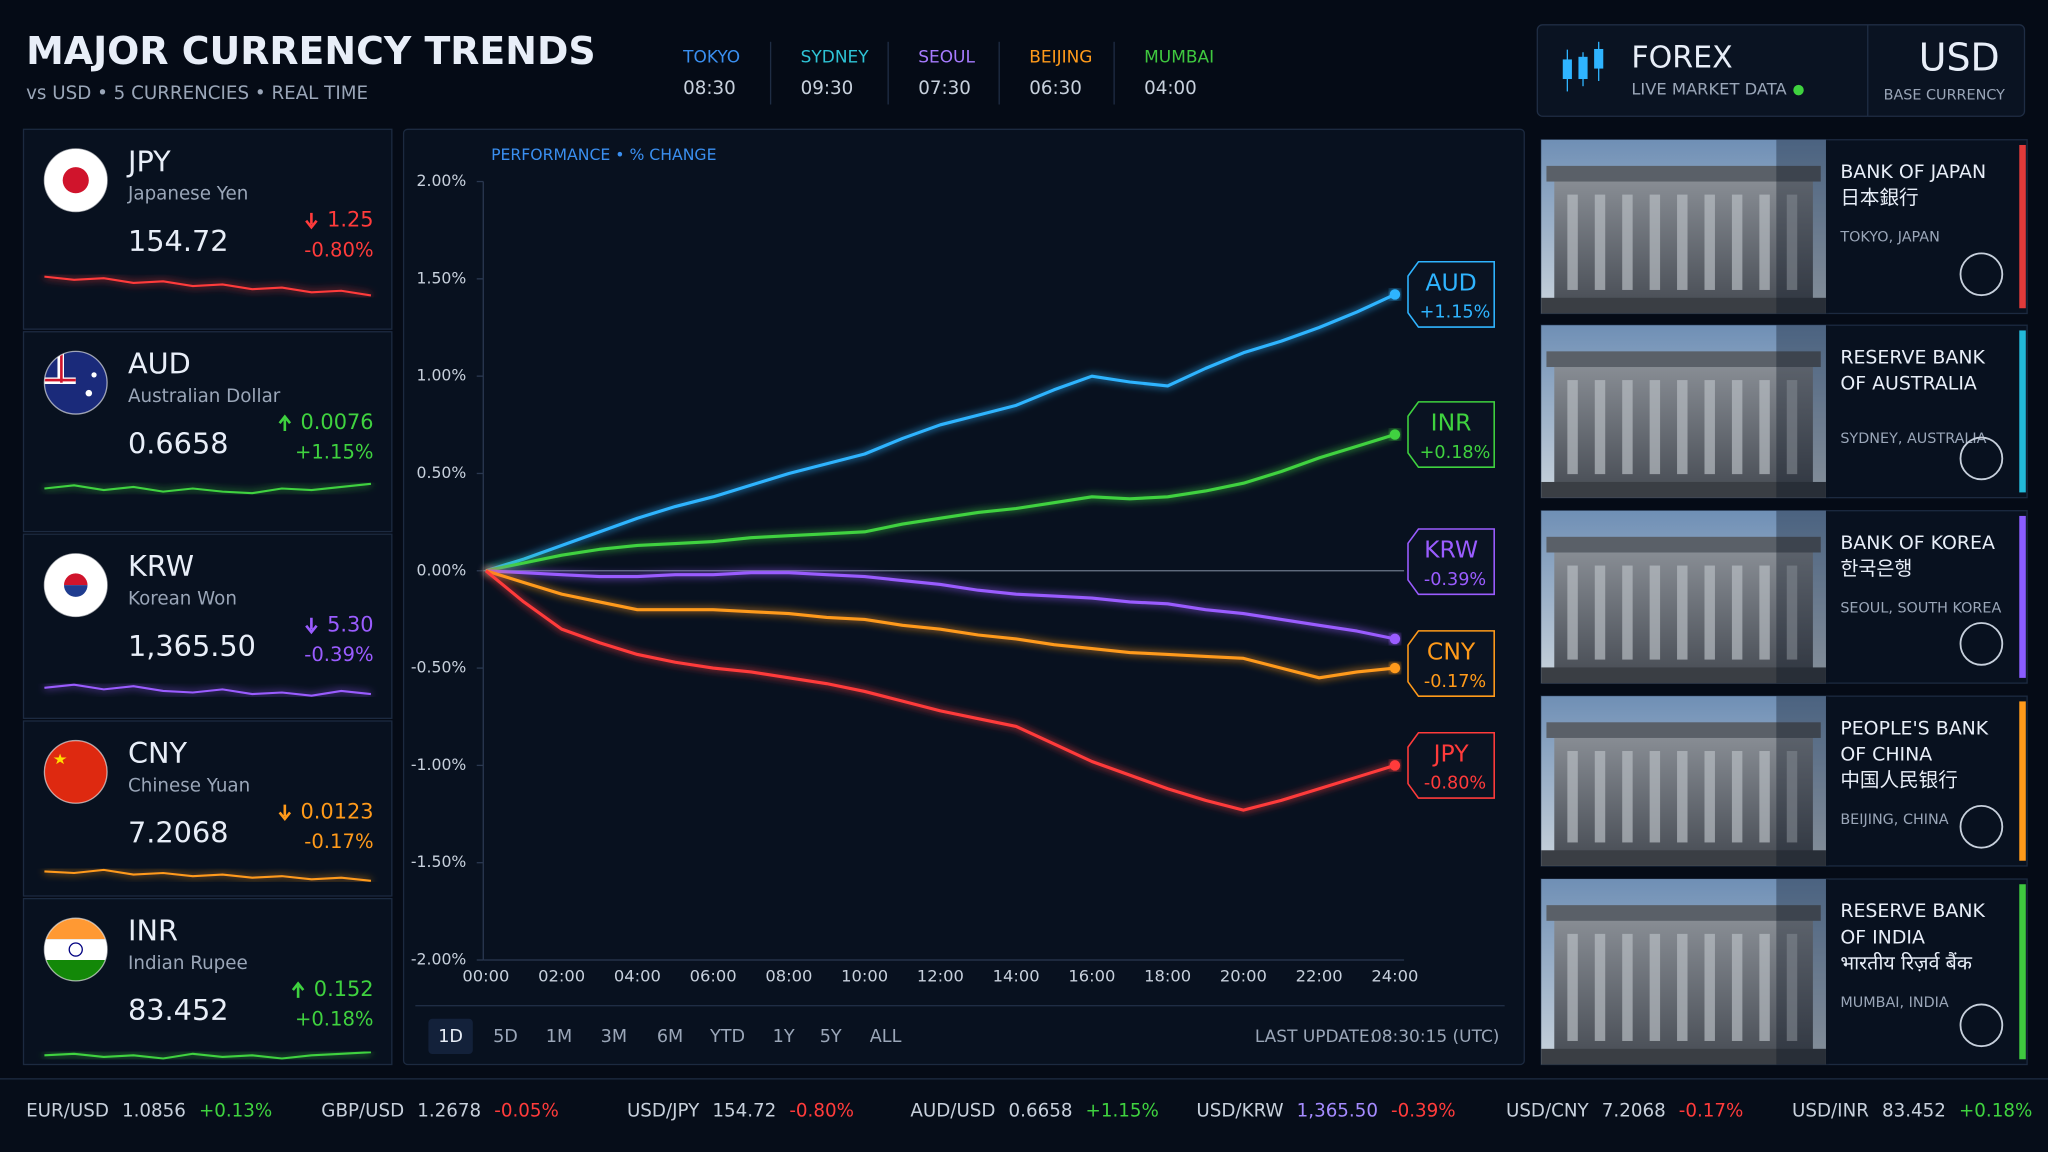 This screenshot has height=1152, width=2048. What do you see at coordinates (831, 1037) in the screenshot?
I see `range-button: 5Y` at bounding box center [831, 1037].